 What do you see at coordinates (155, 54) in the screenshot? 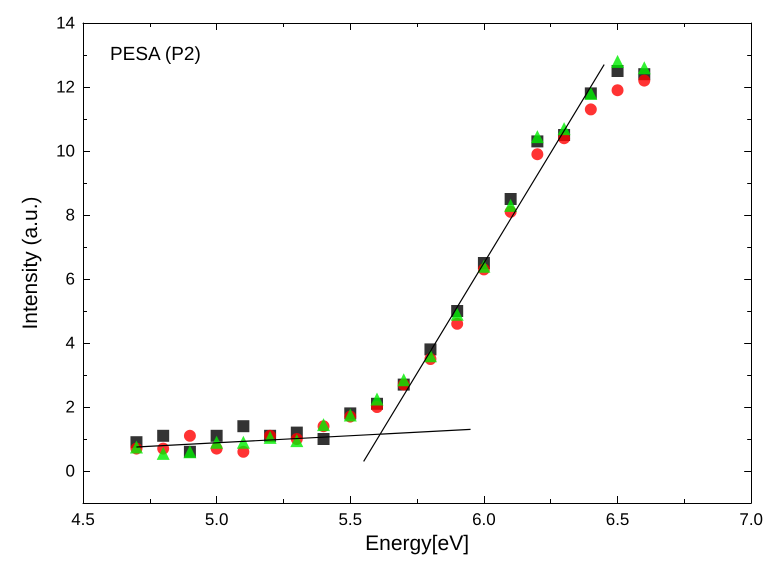
I see `annotation: PESA (P2)` at bounding box center [155, 54].